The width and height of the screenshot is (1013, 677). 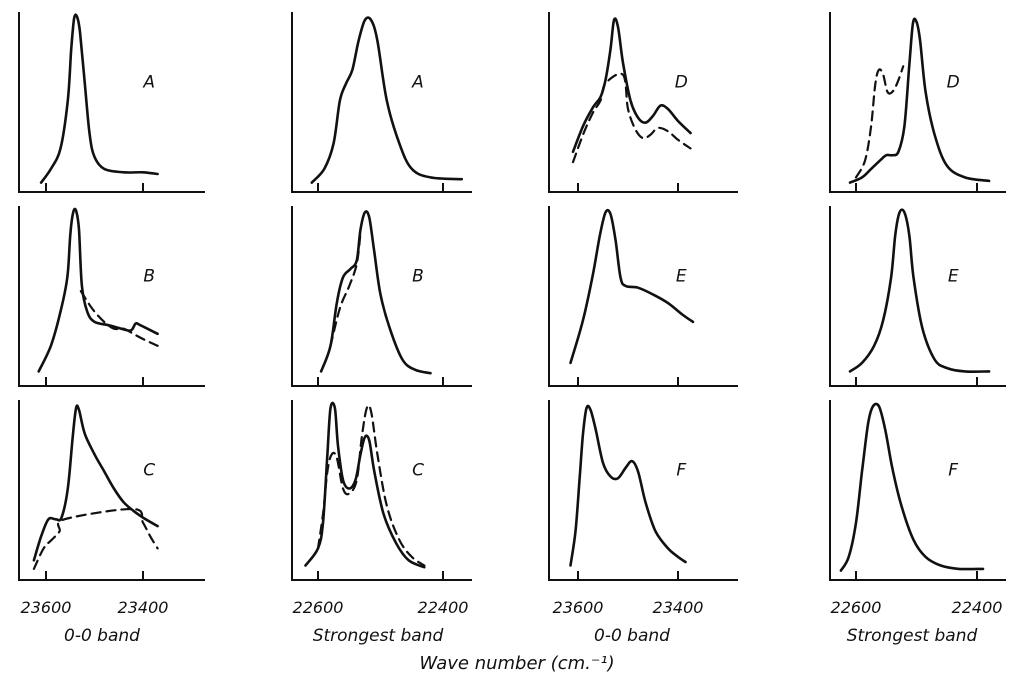 What do you see at coordinates (919, 290) in the screenshot?
I see `curve-E-col4-solid` at bounding box center [919, 290].